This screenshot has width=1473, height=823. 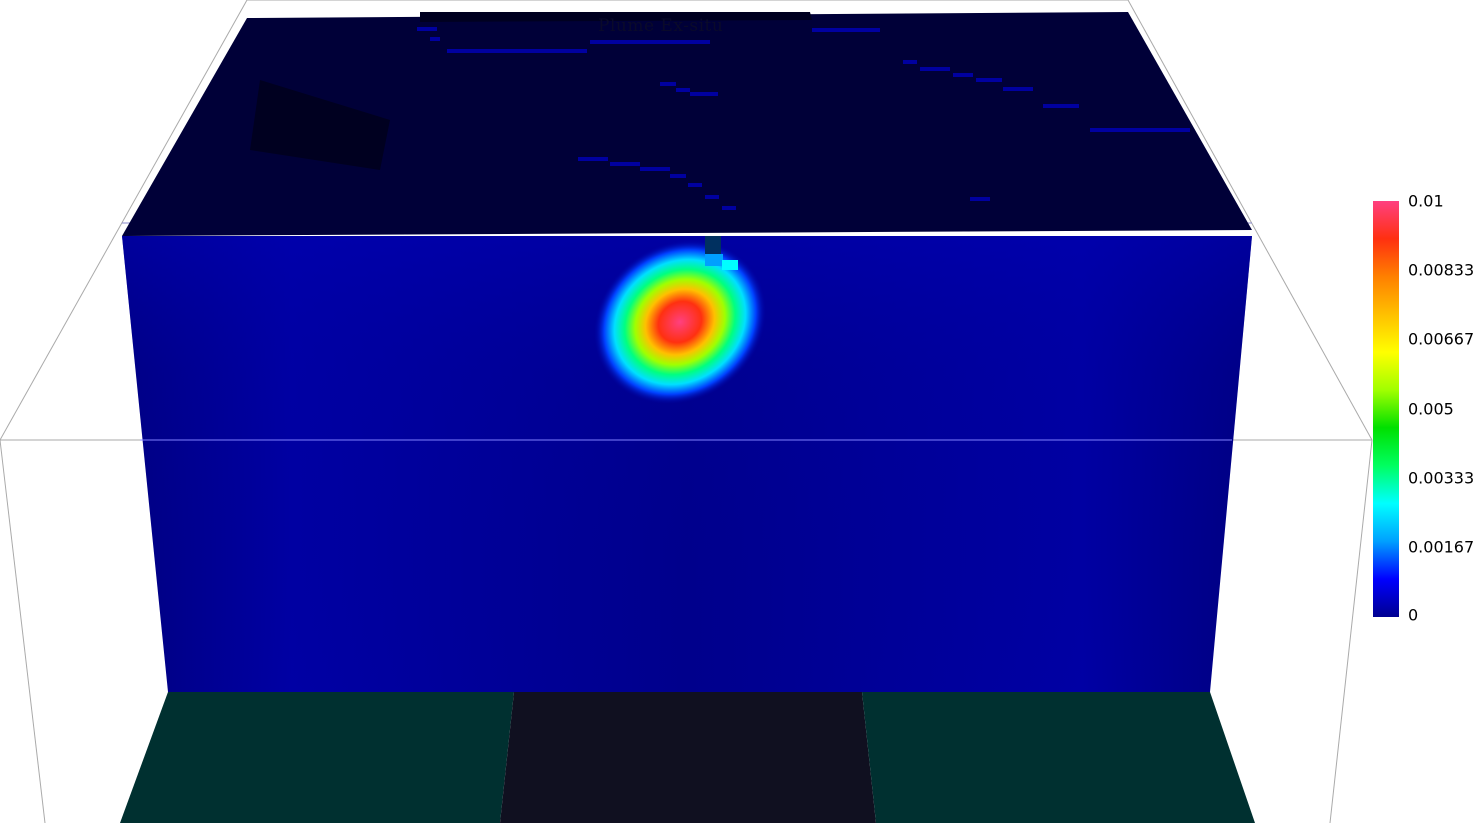 What do you see at coordinates (1386, 409) in the screenshot?
I see `color-bar-gradient` at bounding box center [1386, 409].